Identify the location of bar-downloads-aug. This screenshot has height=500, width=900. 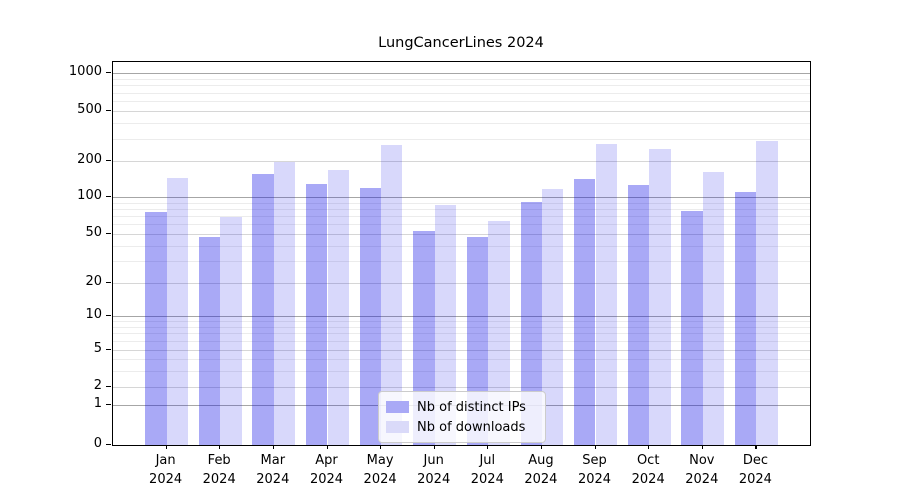
(552, 316).